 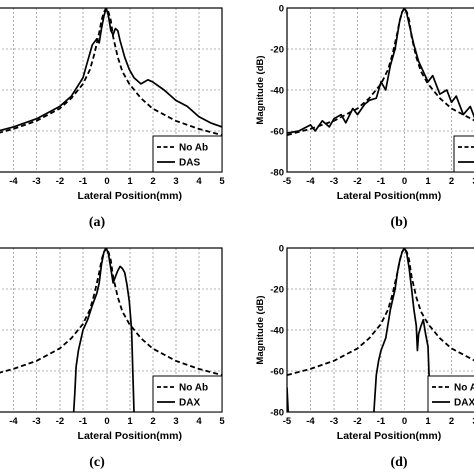 I want to click on panel-caption: (b), so click(x=398, y=222).